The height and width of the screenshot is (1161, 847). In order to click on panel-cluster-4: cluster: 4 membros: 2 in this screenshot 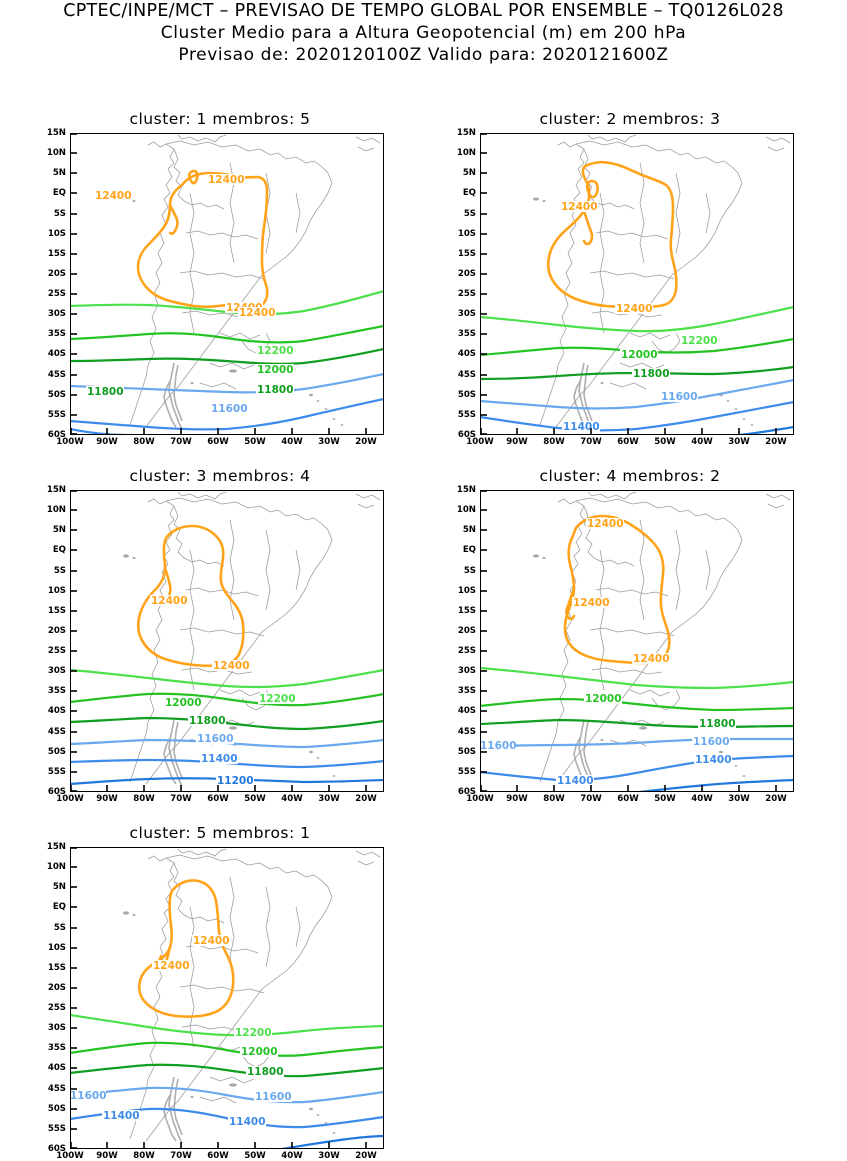, I will do `click(630, 637)`.